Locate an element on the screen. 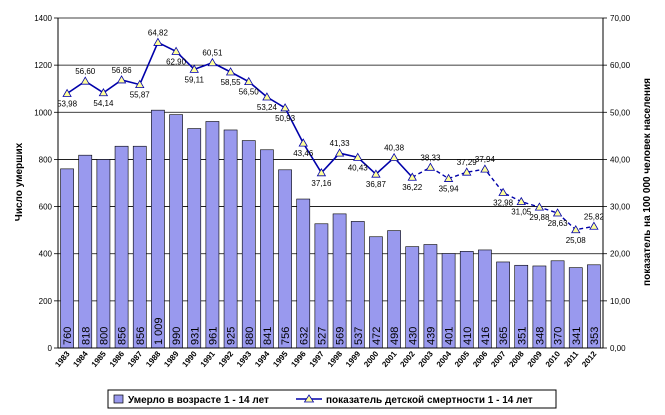 This screenshot has width=665, height=415. point-value-label: 58,55 is located at coordinates (231, 82).